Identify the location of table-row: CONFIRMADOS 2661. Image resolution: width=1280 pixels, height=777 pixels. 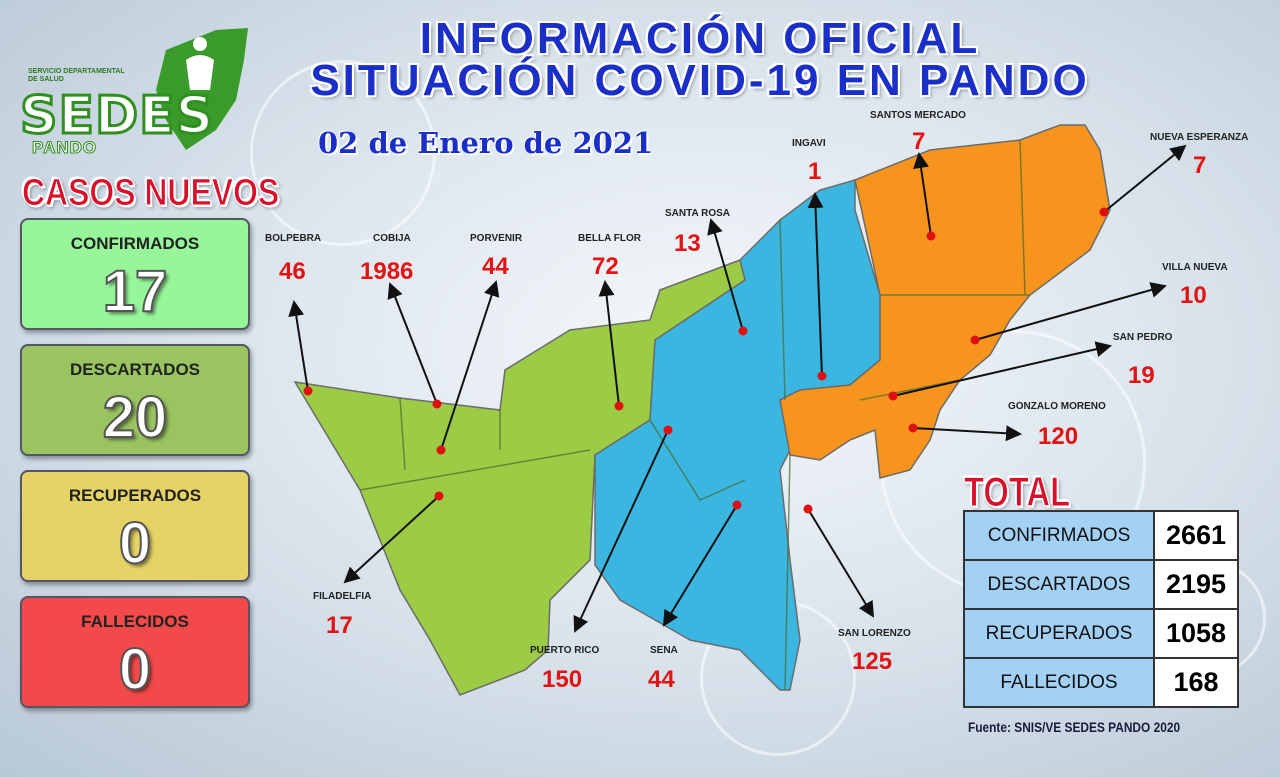
(1101, 535).